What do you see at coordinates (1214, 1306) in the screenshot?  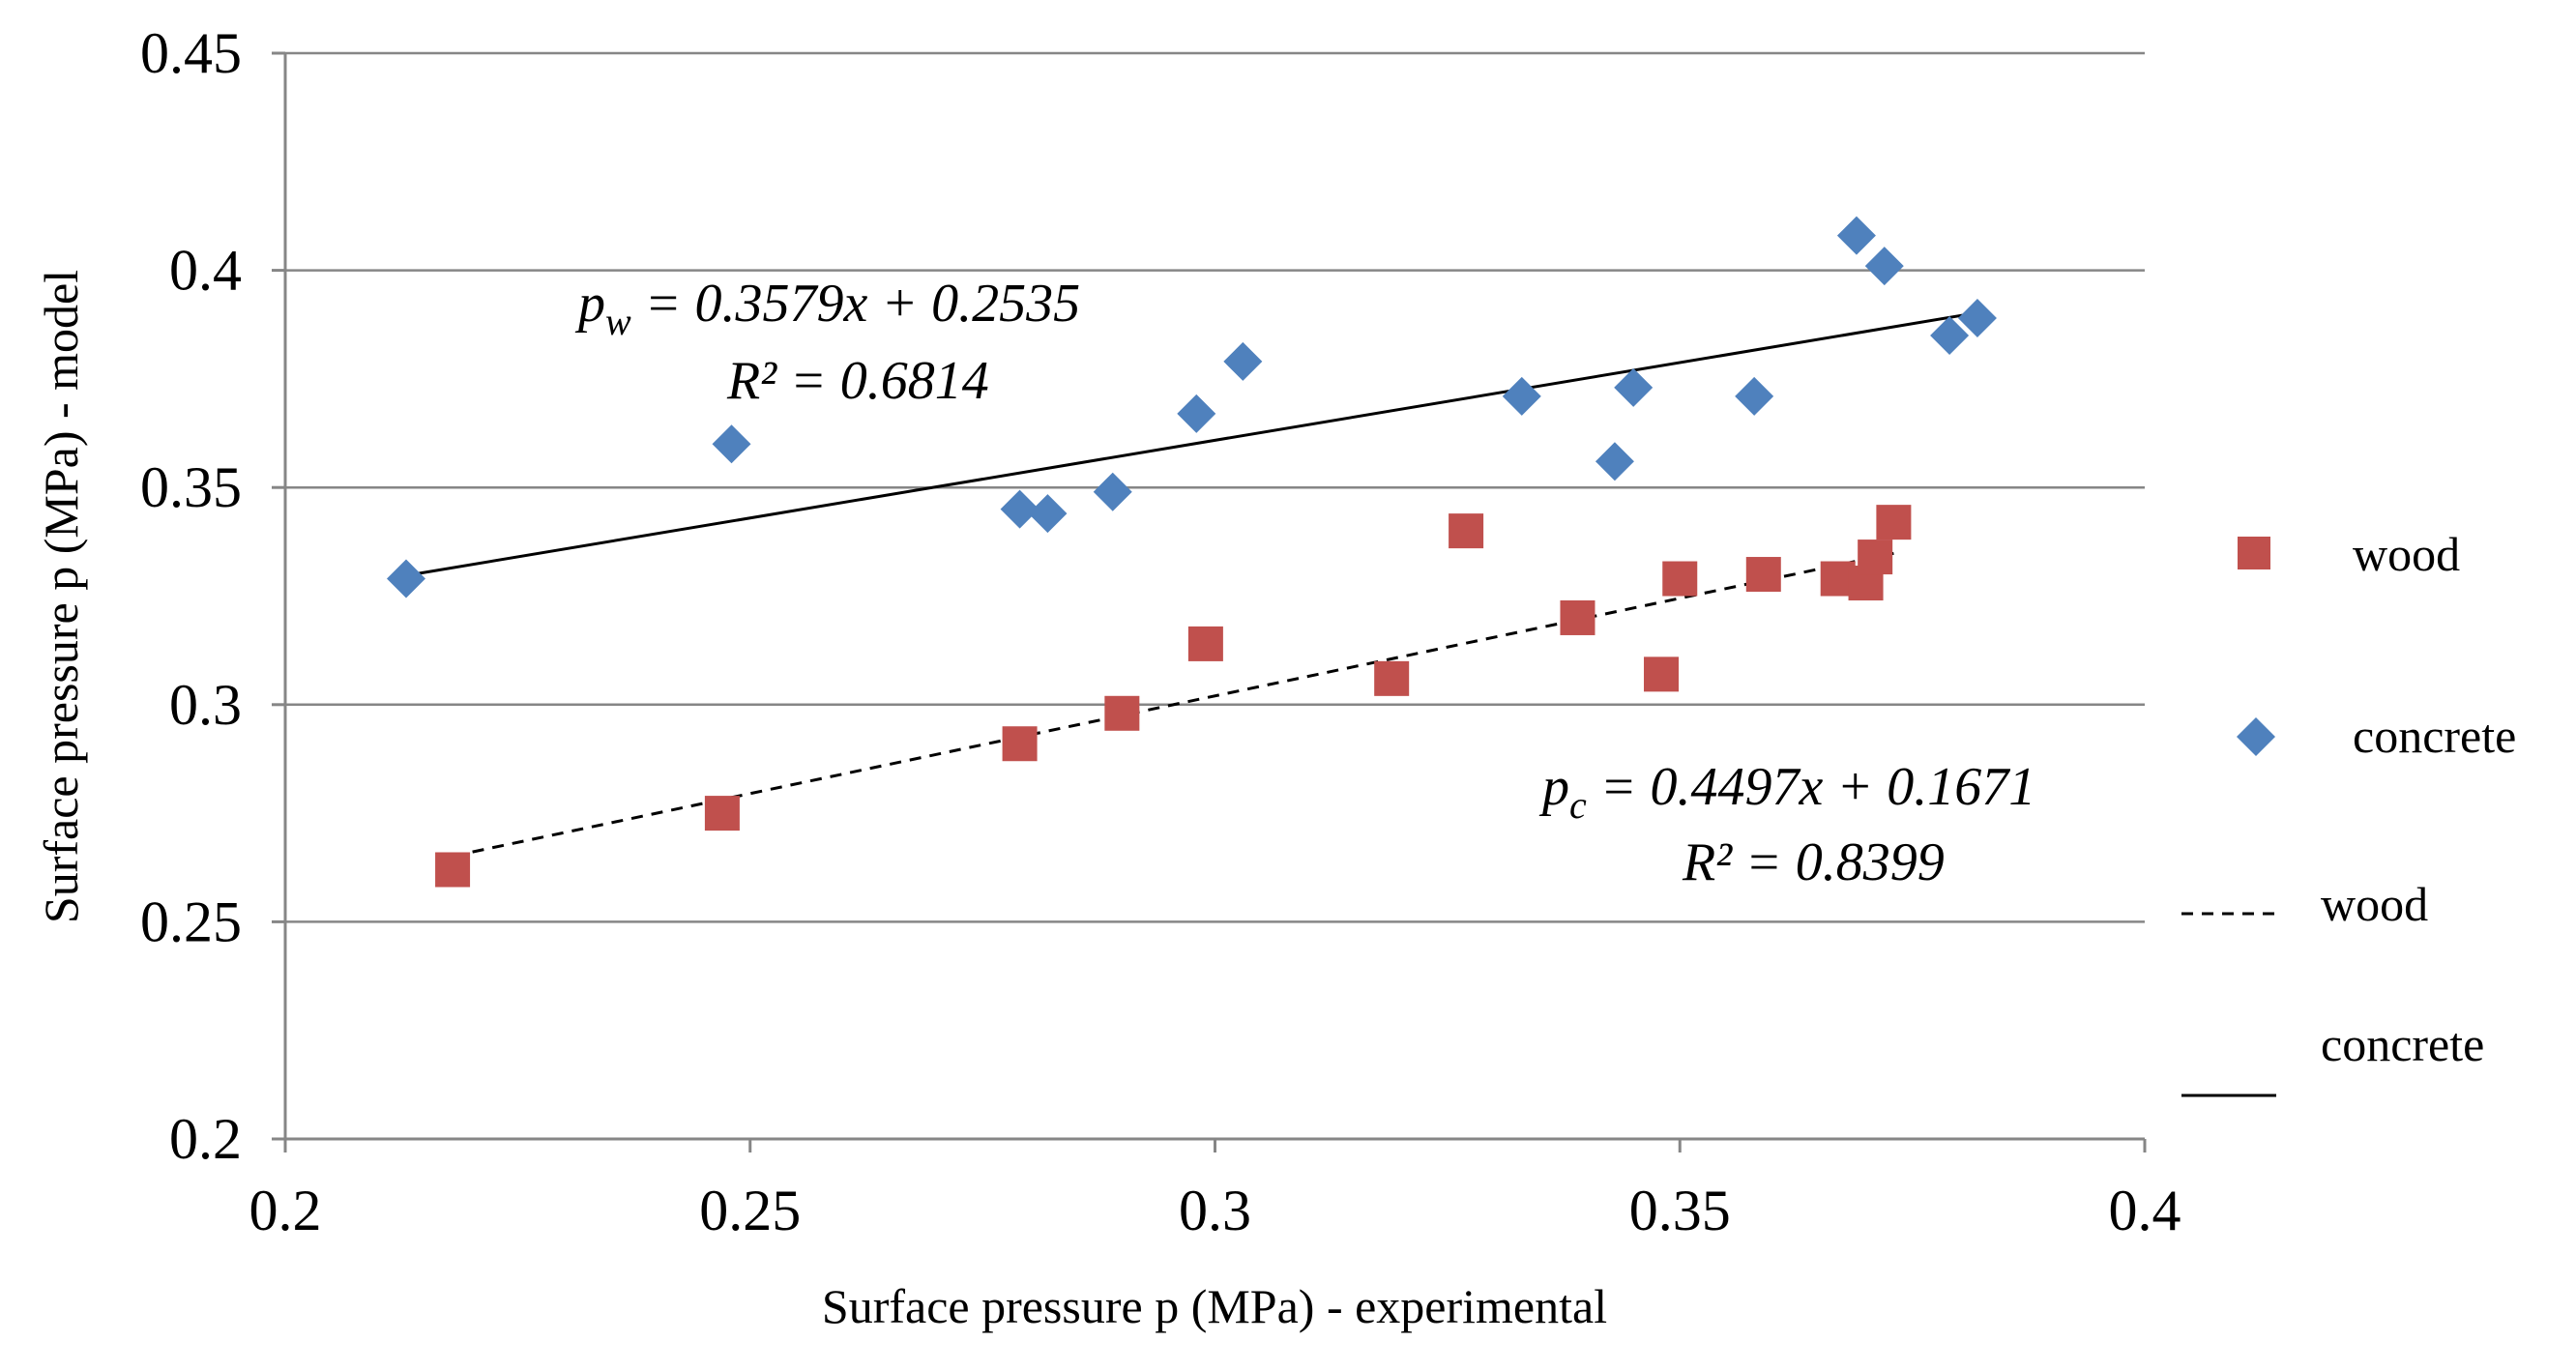 I see `x-axis-title: Surface pressure p (MPa) - experimental` at bounding box center [1214, 1306].